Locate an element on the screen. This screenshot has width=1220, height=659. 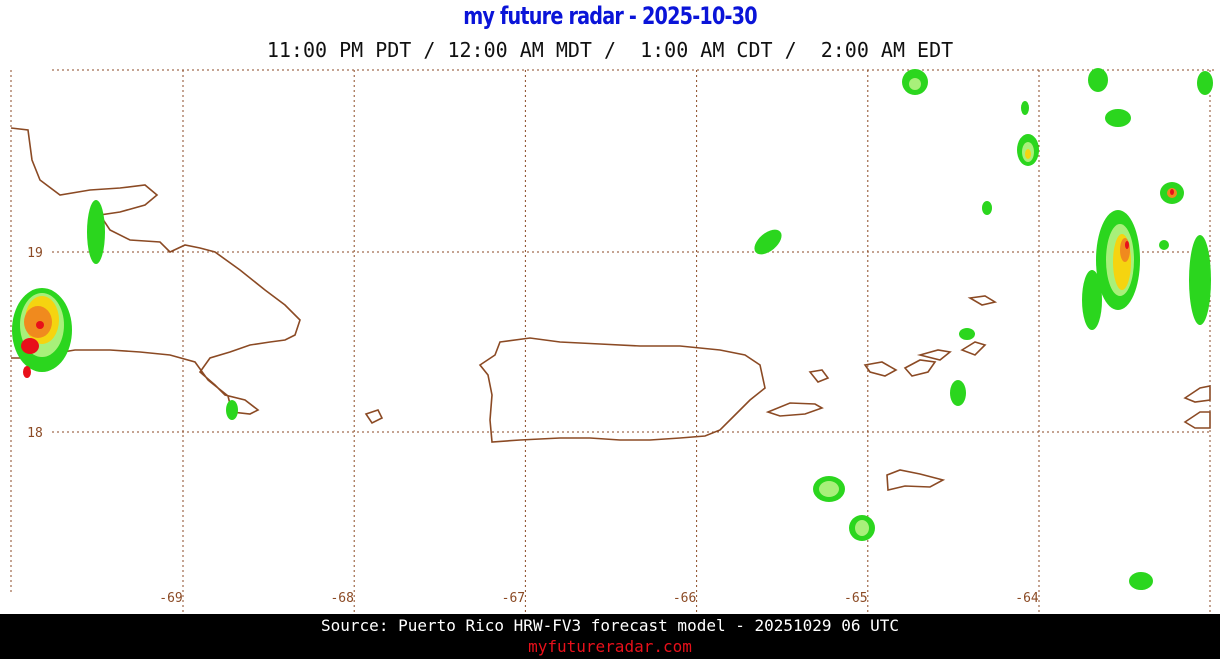
lon-label: -67 is located at coordinates (513, 598).